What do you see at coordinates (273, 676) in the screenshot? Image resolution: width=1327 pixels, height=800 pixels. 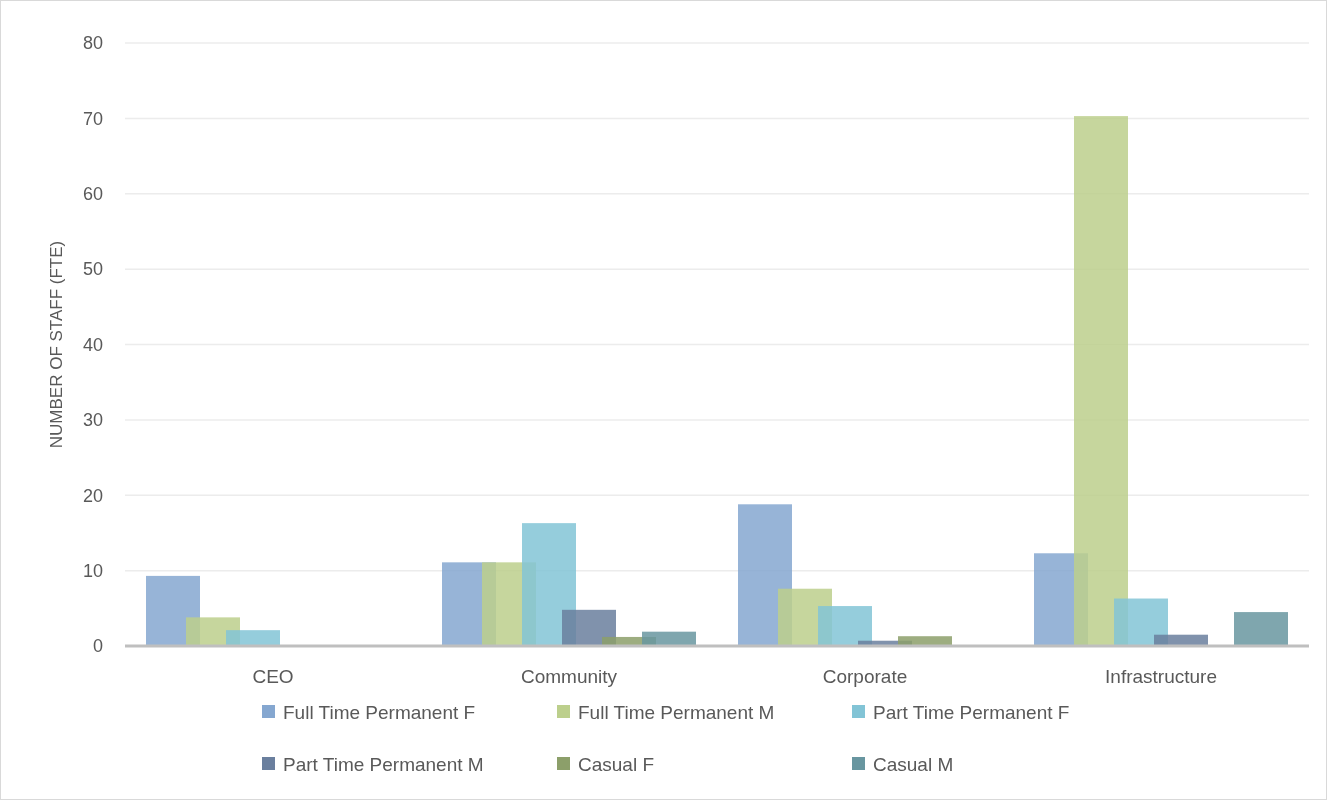 I see `x-tick-label: CEO` at bounding box center [273, 676].